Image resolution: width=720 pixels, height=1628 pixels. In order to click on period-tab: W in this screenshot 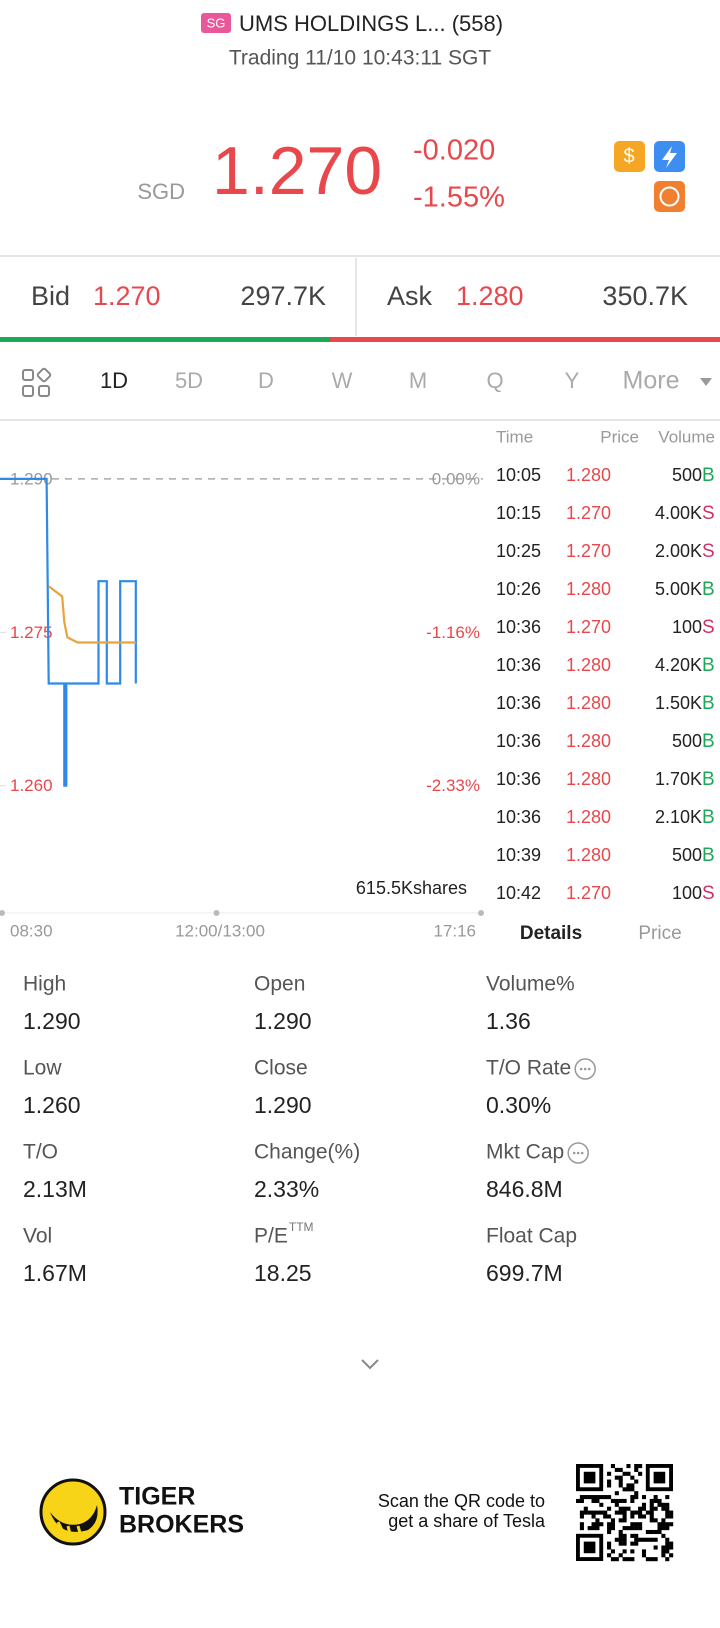, I will do `click(342, 380)`.